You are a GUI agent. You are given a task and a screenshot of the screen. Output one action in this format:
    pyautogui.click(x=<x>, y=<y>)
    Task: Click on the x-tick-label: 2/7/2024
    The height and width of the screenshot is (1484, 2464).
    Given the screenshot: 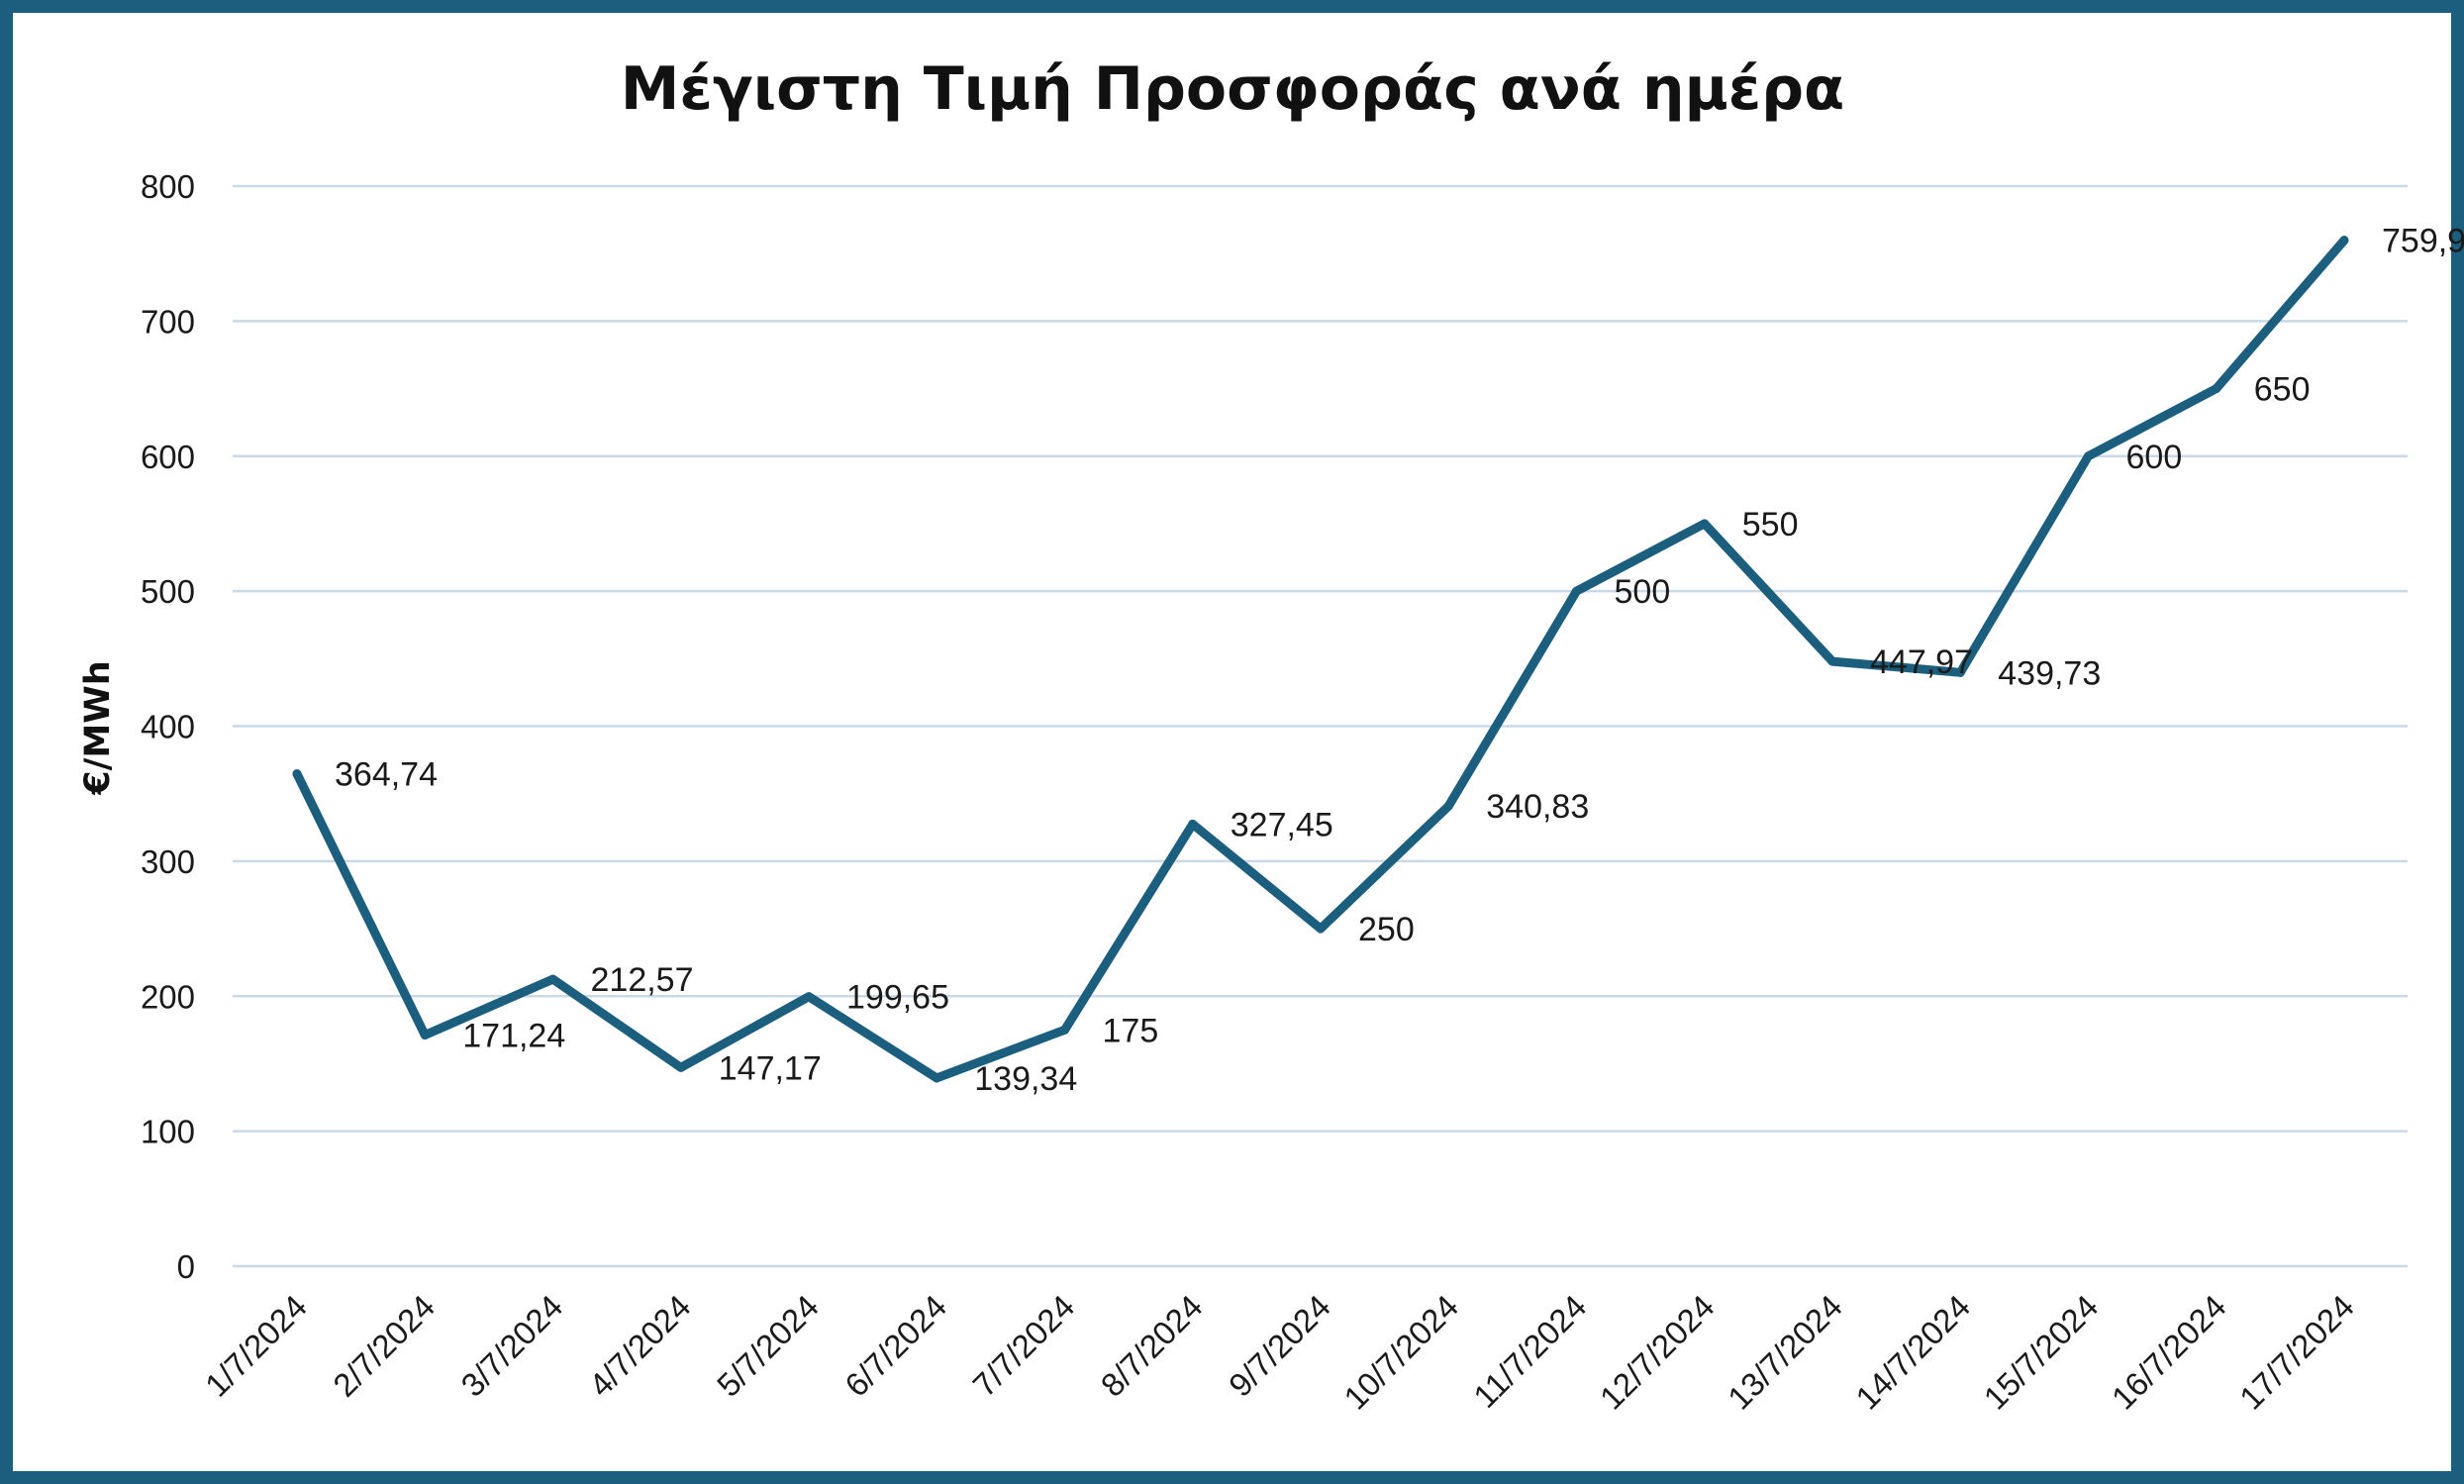 What is the action you would take?
    pyautogui.click(x=384, y=1346)
    